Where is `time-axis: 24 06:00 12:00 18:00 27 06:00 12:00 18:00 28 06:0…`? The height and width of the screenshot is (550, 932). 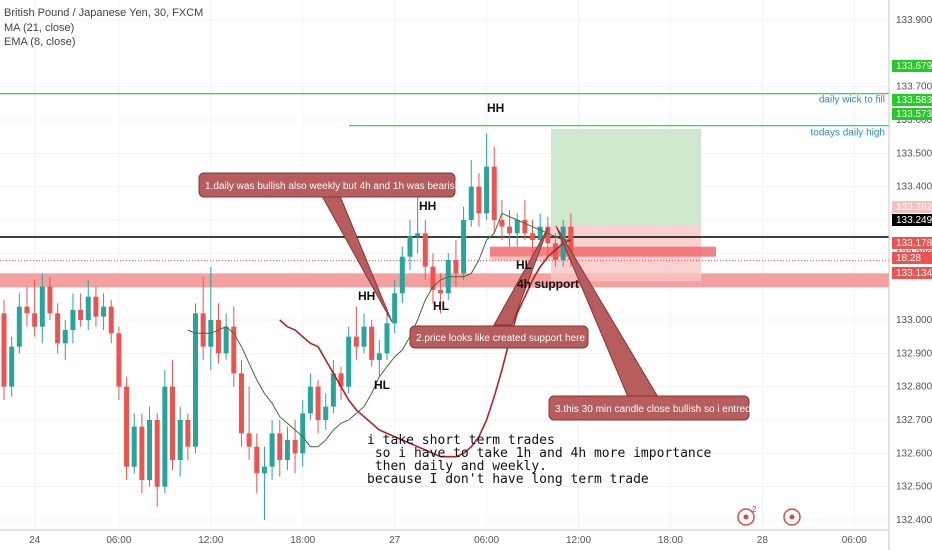 time-axis: 24 06:00 12:00 18:00 27 06:00 12:00 18:00 28 06:0… is located at coordinates (448, 540).